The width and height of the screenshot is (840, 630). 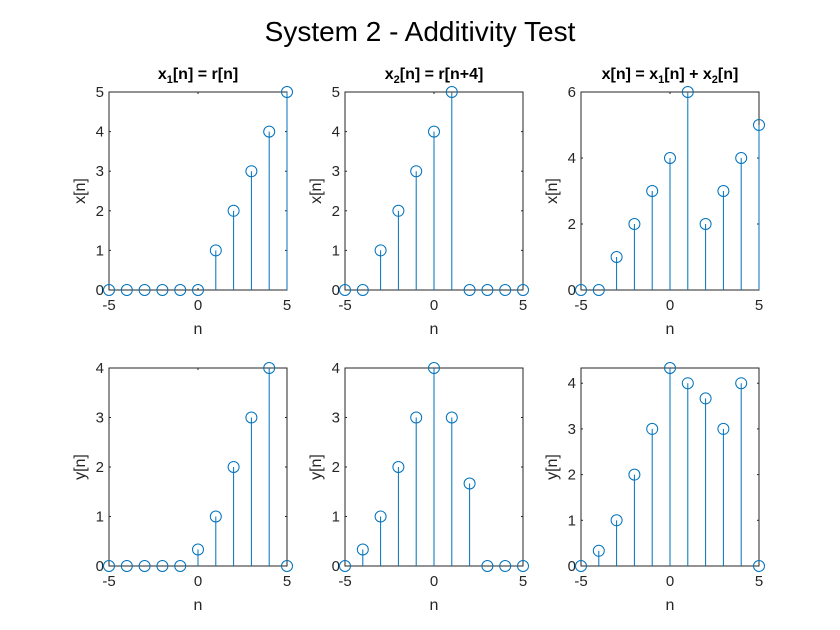 What do you see at coordinates (420, 31) in the screenshot?
I see `figure-title: System 2 - Additivity Test` at bounding box center [420, 31].